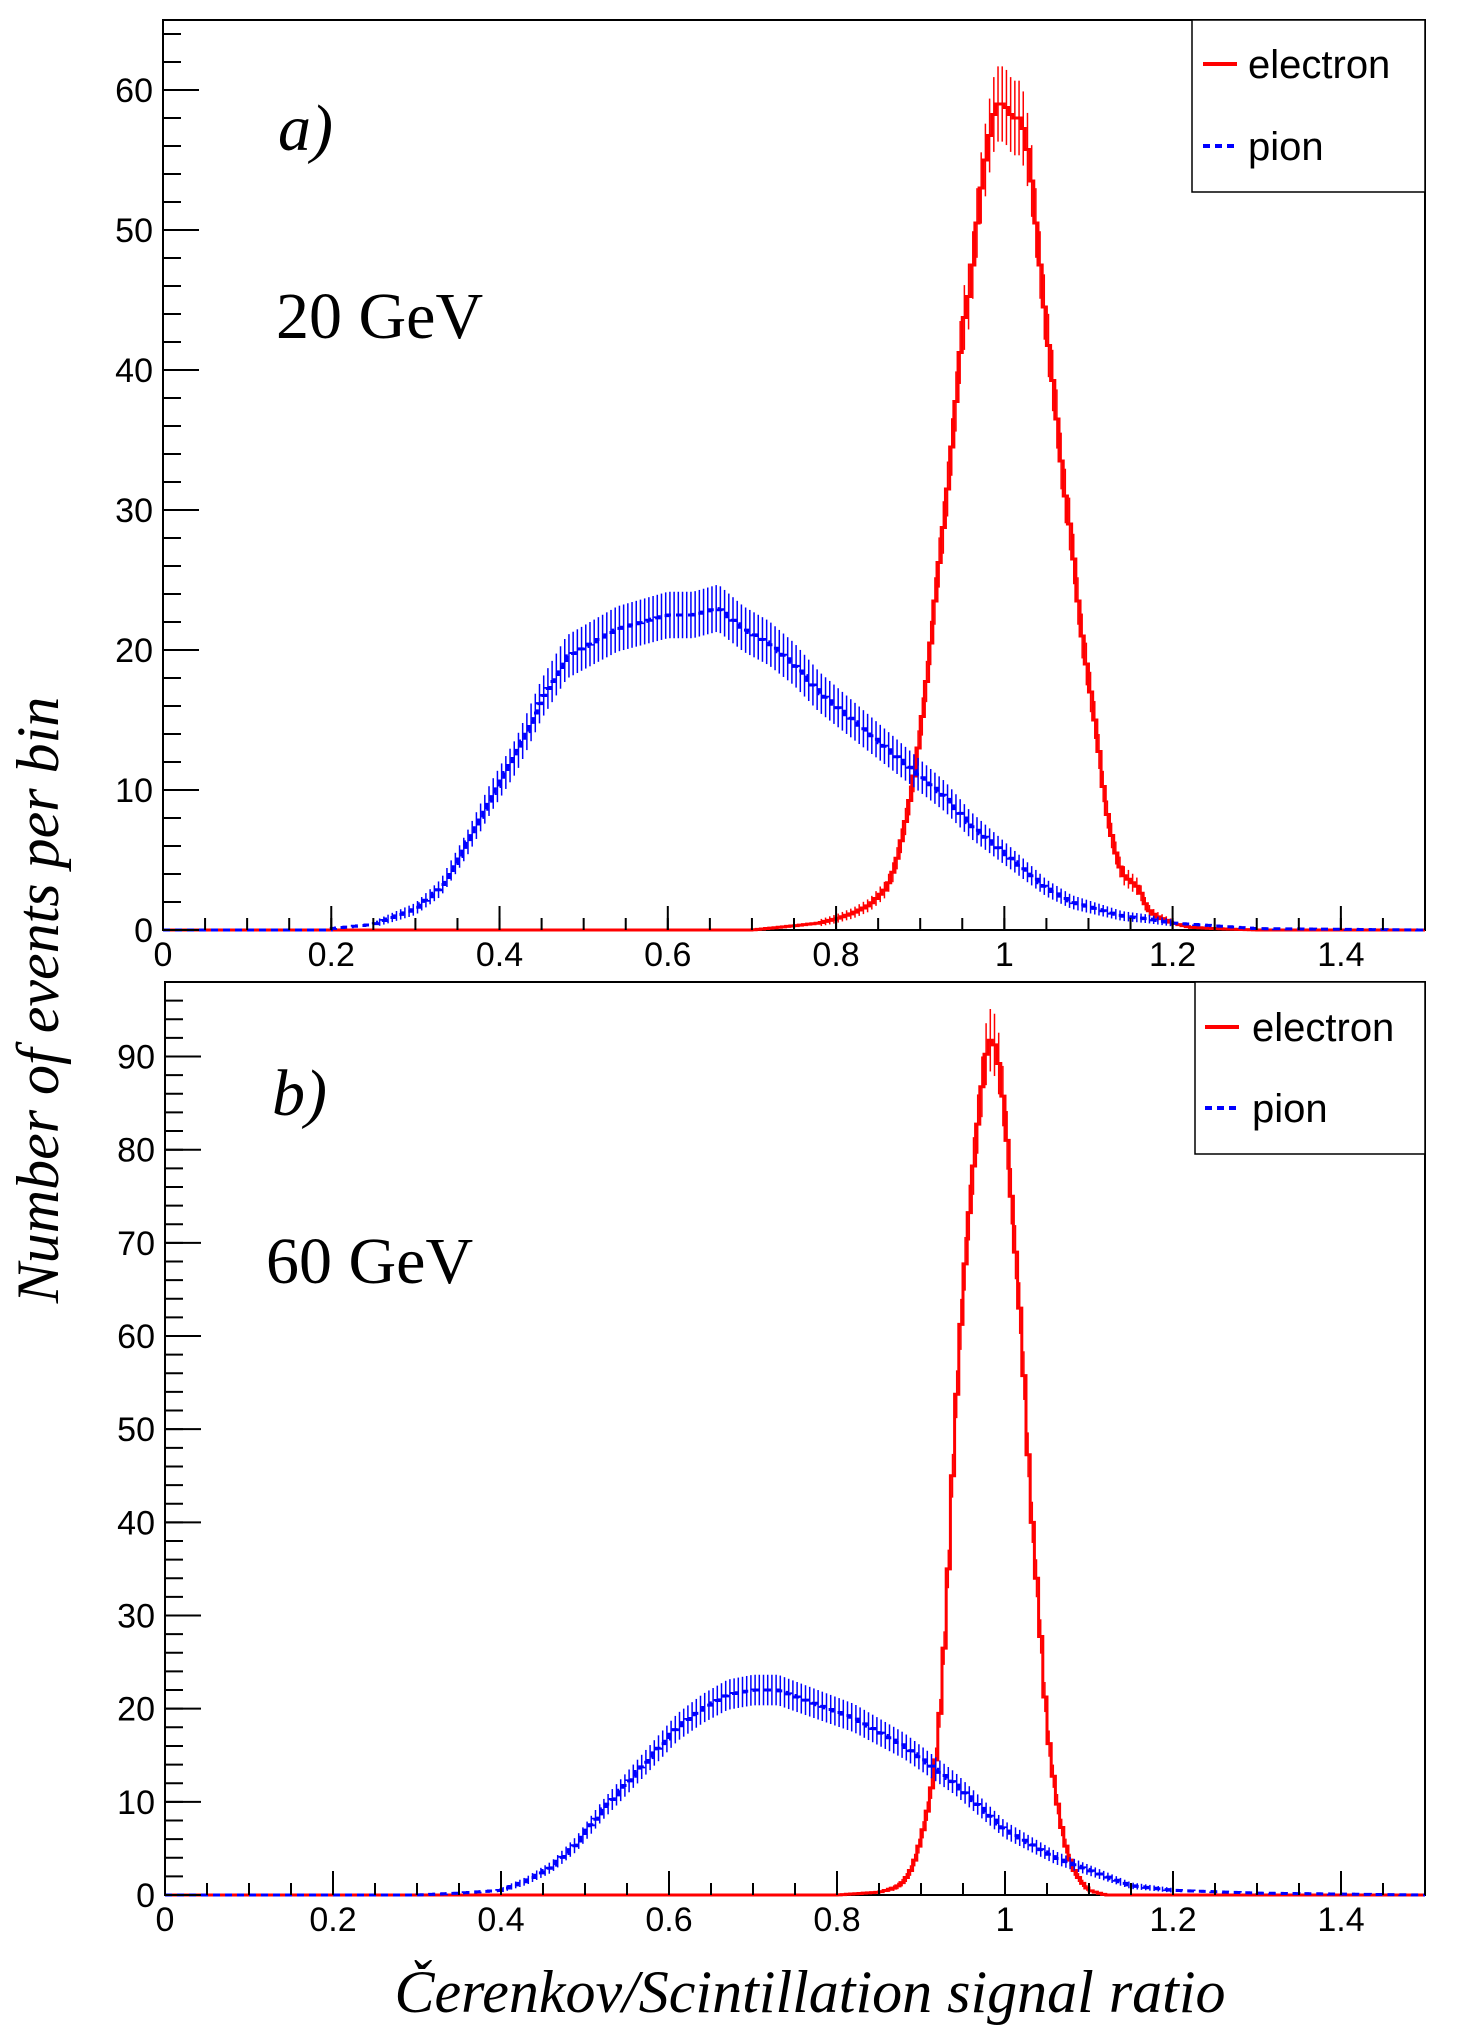 The width and height of the screenshot is (1457, 2040). Describe the element at coordinates (299, 1093) in the screenshot. I see `panel-tag: b)` at that location.